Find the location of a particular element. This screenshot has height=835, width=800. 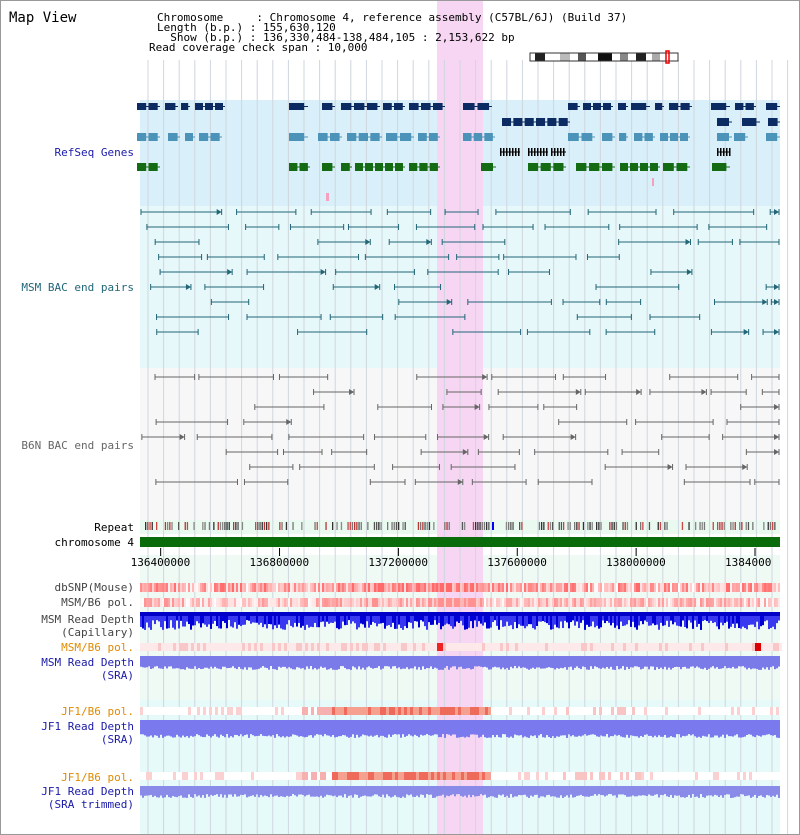

ruler-tick-label: 137600000 is located at coordinates (517, 562).